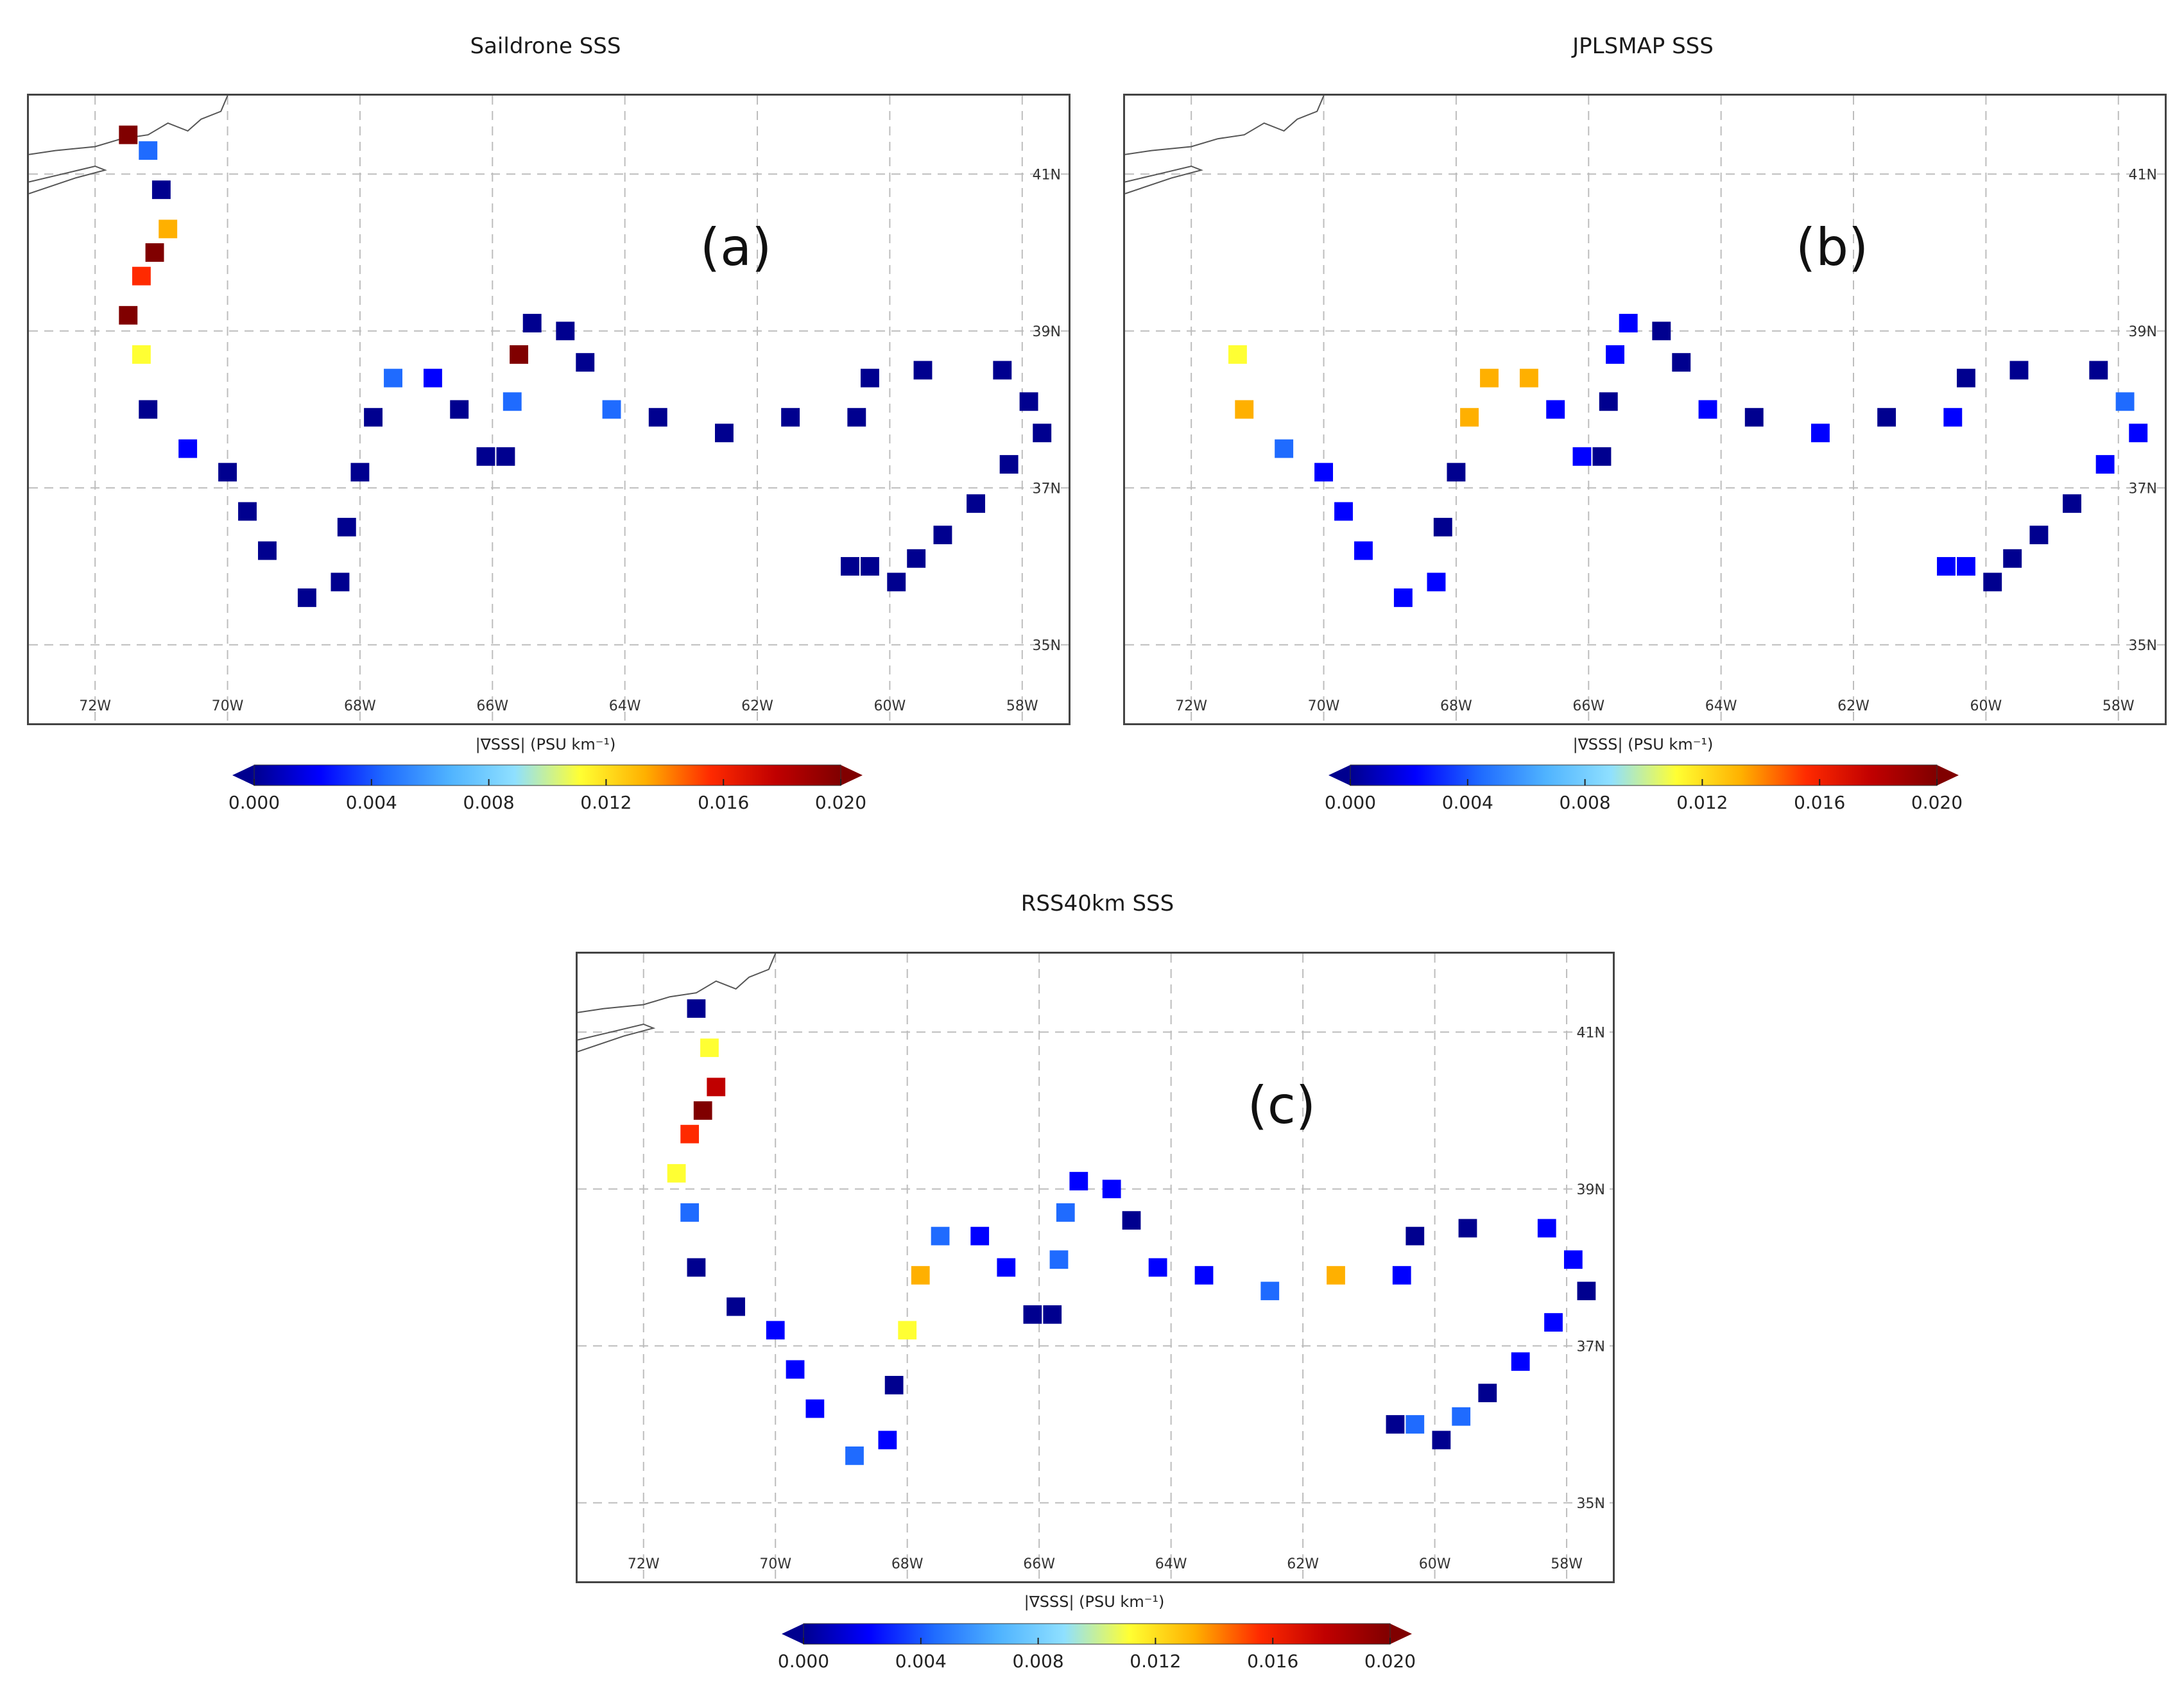 The height and width of the screenshot is (1691, 2184). What do you see at coordinates (1986, 706) in the screenshot?
I see `lon-tick-label: 60W` at bounding box center [1986, 706].